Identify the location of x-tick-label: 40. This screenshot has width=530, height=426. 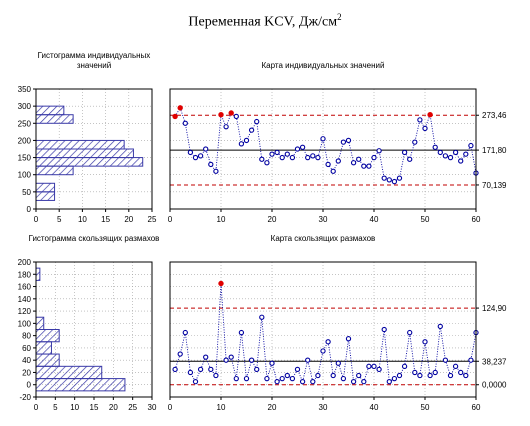
(374, 407).